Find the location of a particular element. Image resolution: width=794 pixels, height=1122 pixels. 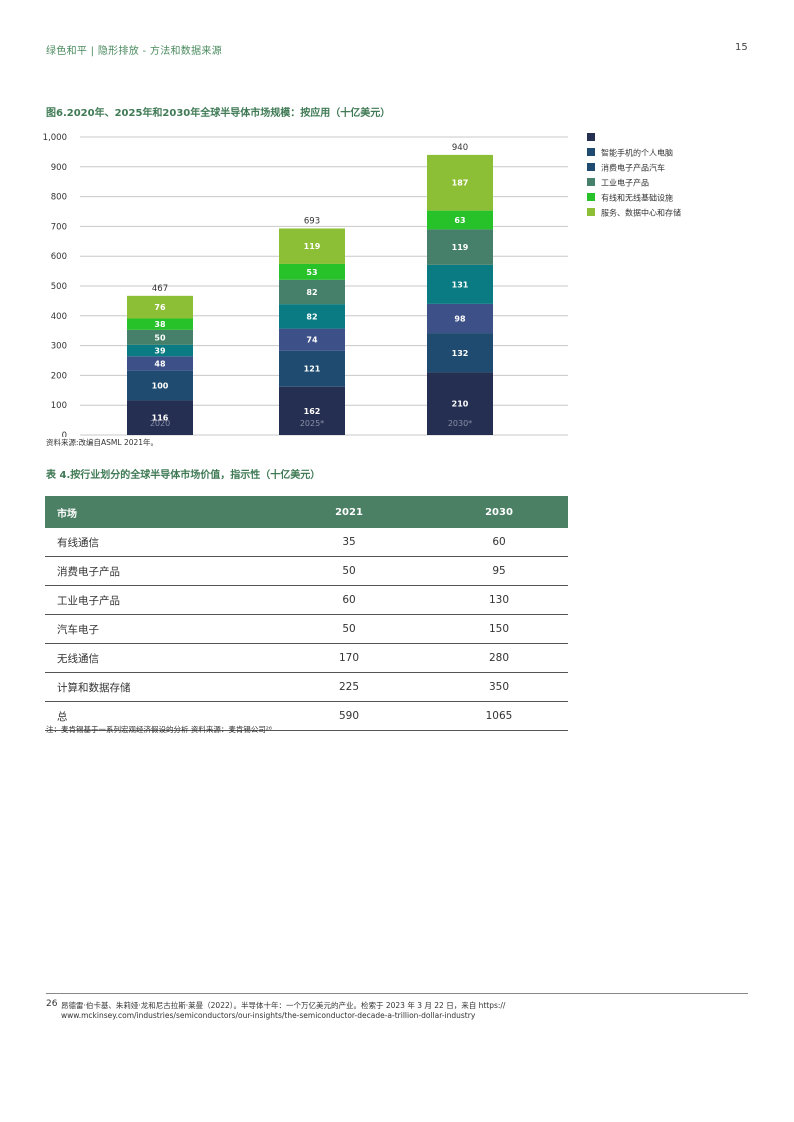

y-tick-label: 0 is located at coordinates (64, 434).